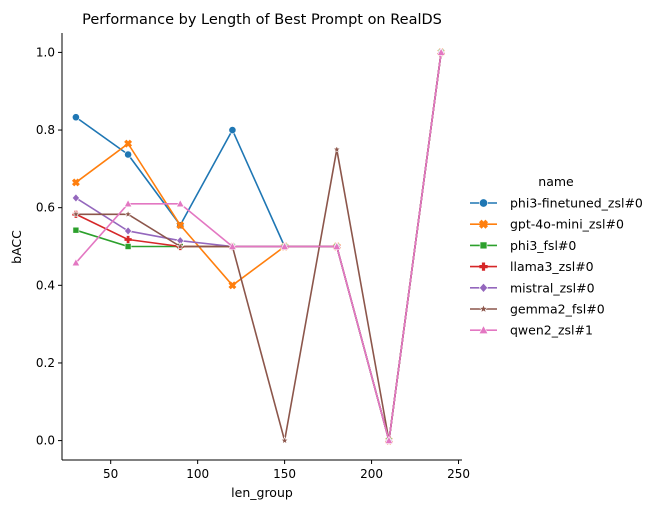 This screenshot has height=512, width=669. Describe the element at coordinates (557, 309) in the screenshot. I see `legend-label: gemma2_fsl#0` at that location.